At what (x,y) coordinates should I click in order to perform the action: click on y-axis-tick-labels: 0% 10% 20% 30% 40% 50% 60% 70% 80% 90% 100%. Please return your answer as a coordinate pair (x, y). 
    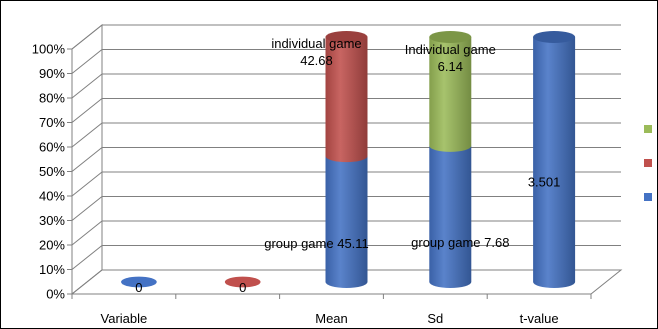
    Looking at the image, I should click on (49, 172).